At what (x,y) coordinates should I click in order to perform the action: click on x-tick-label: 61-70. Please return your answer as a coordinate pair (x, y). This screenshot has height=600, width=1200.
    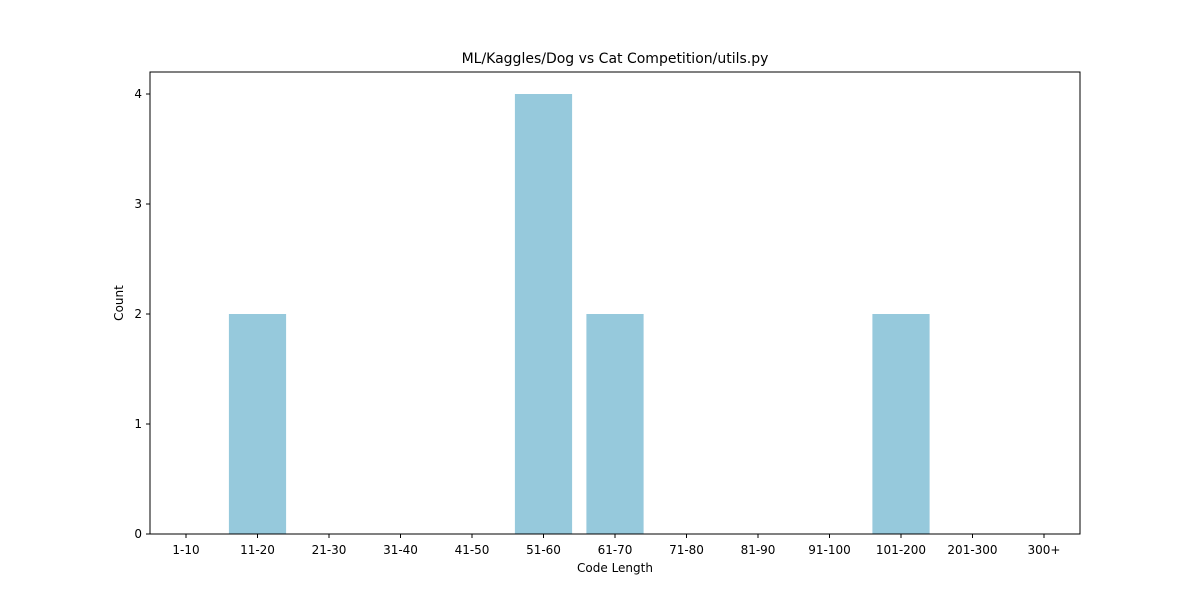
    Looking at the image, I should click on (615, 550).